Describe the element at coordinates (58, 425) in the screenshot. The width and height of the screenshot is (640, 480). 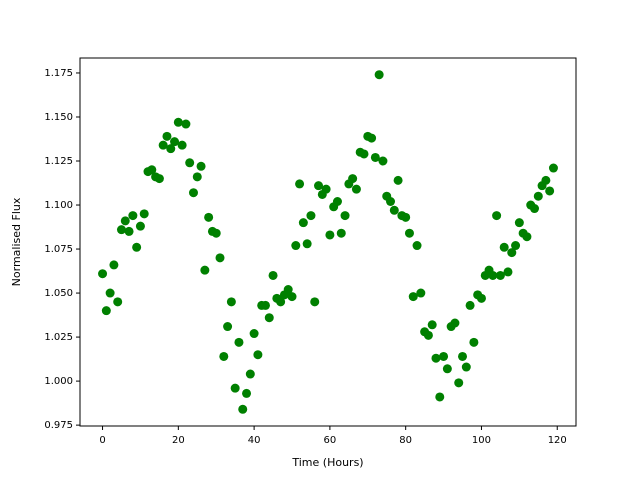
I see `y-tick-label: 0.975` at that location.